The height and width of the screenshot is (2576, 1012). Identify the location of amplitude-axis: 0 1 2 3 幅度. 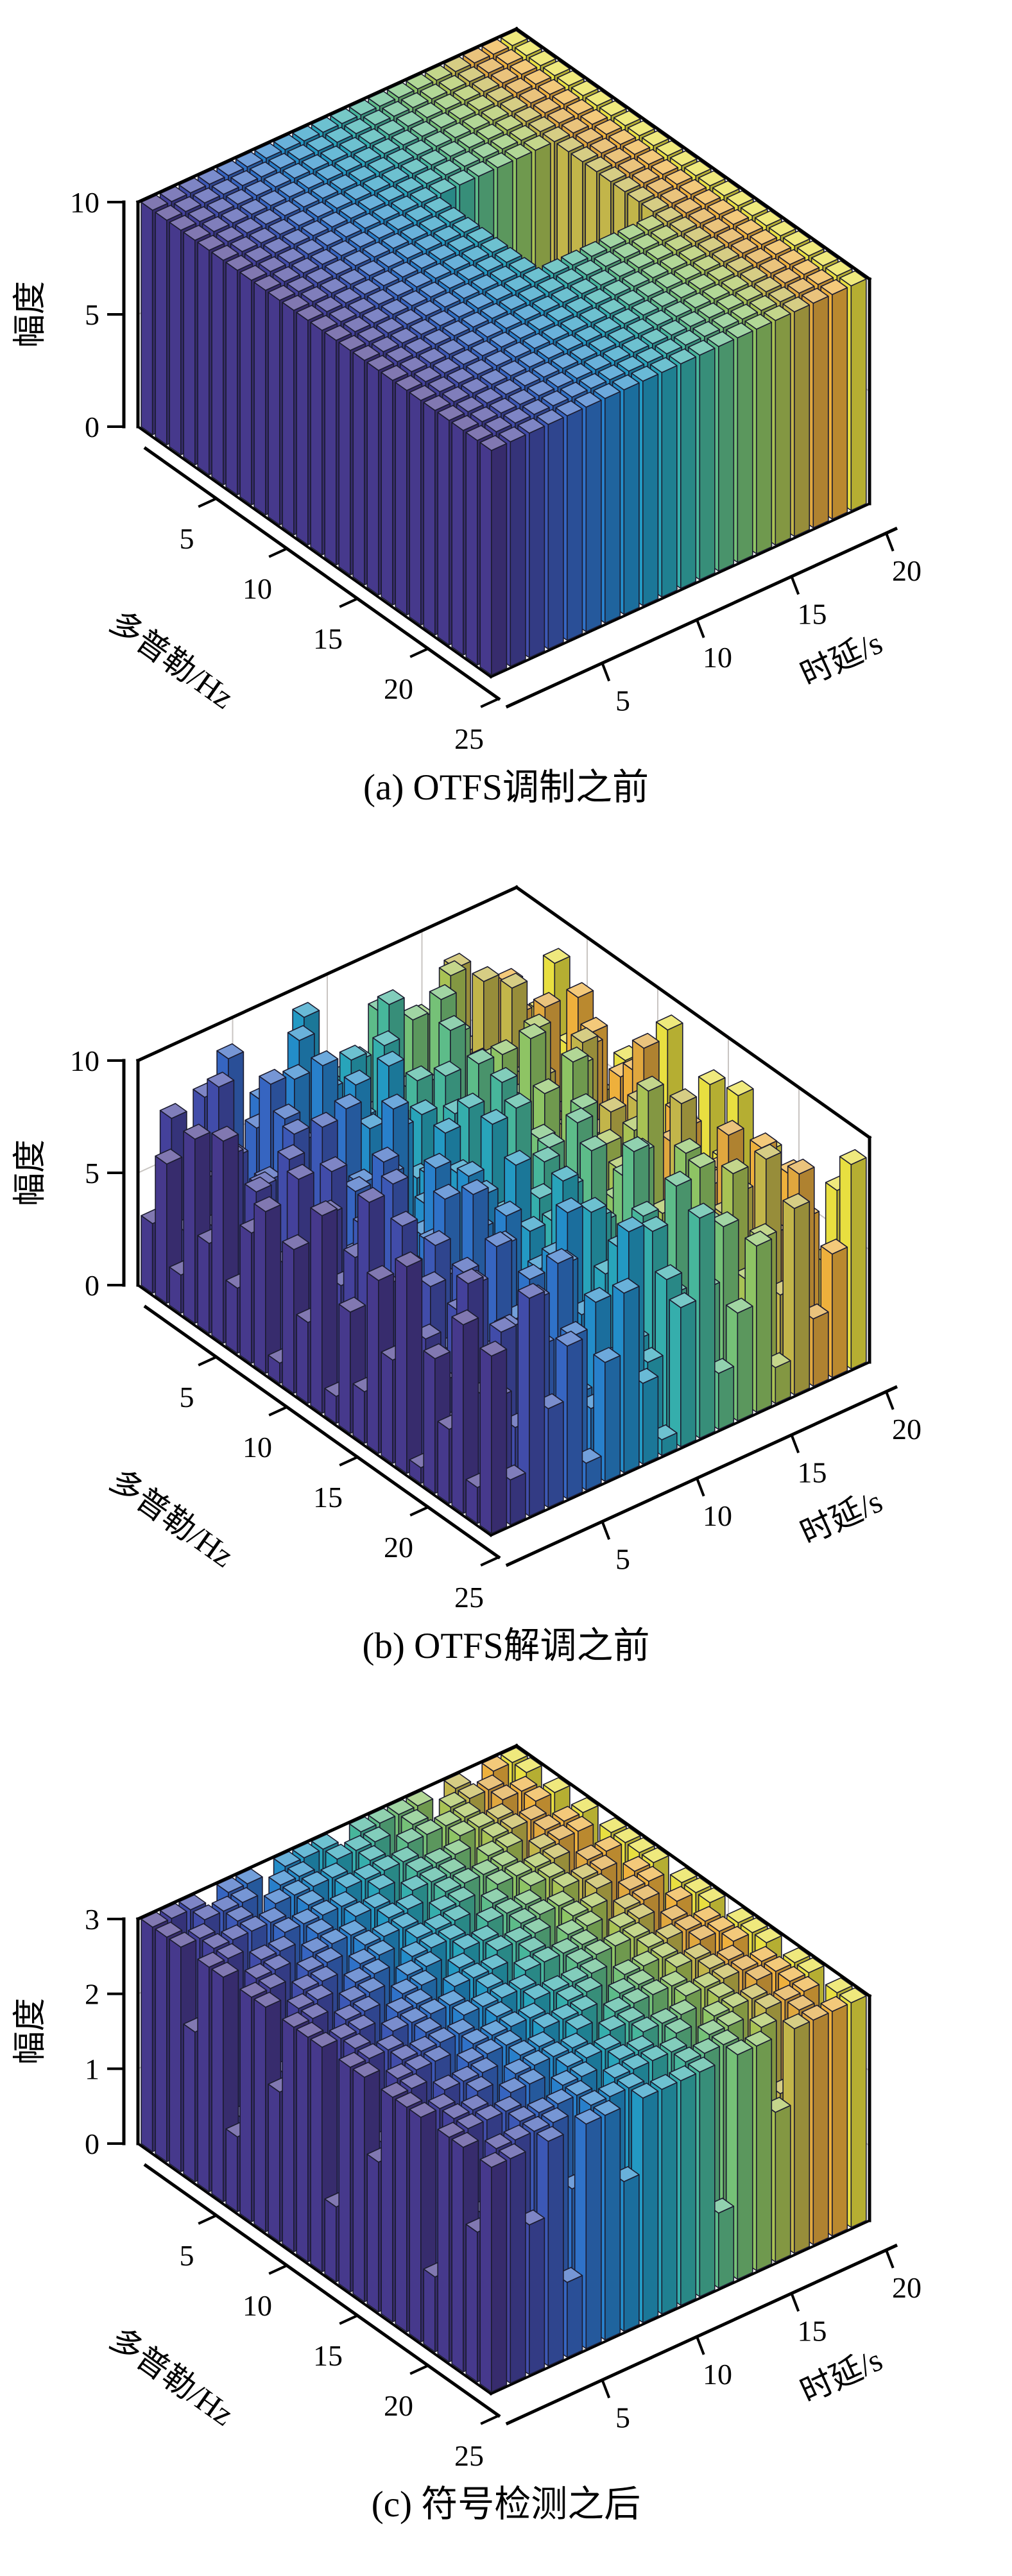
(69, 2031).